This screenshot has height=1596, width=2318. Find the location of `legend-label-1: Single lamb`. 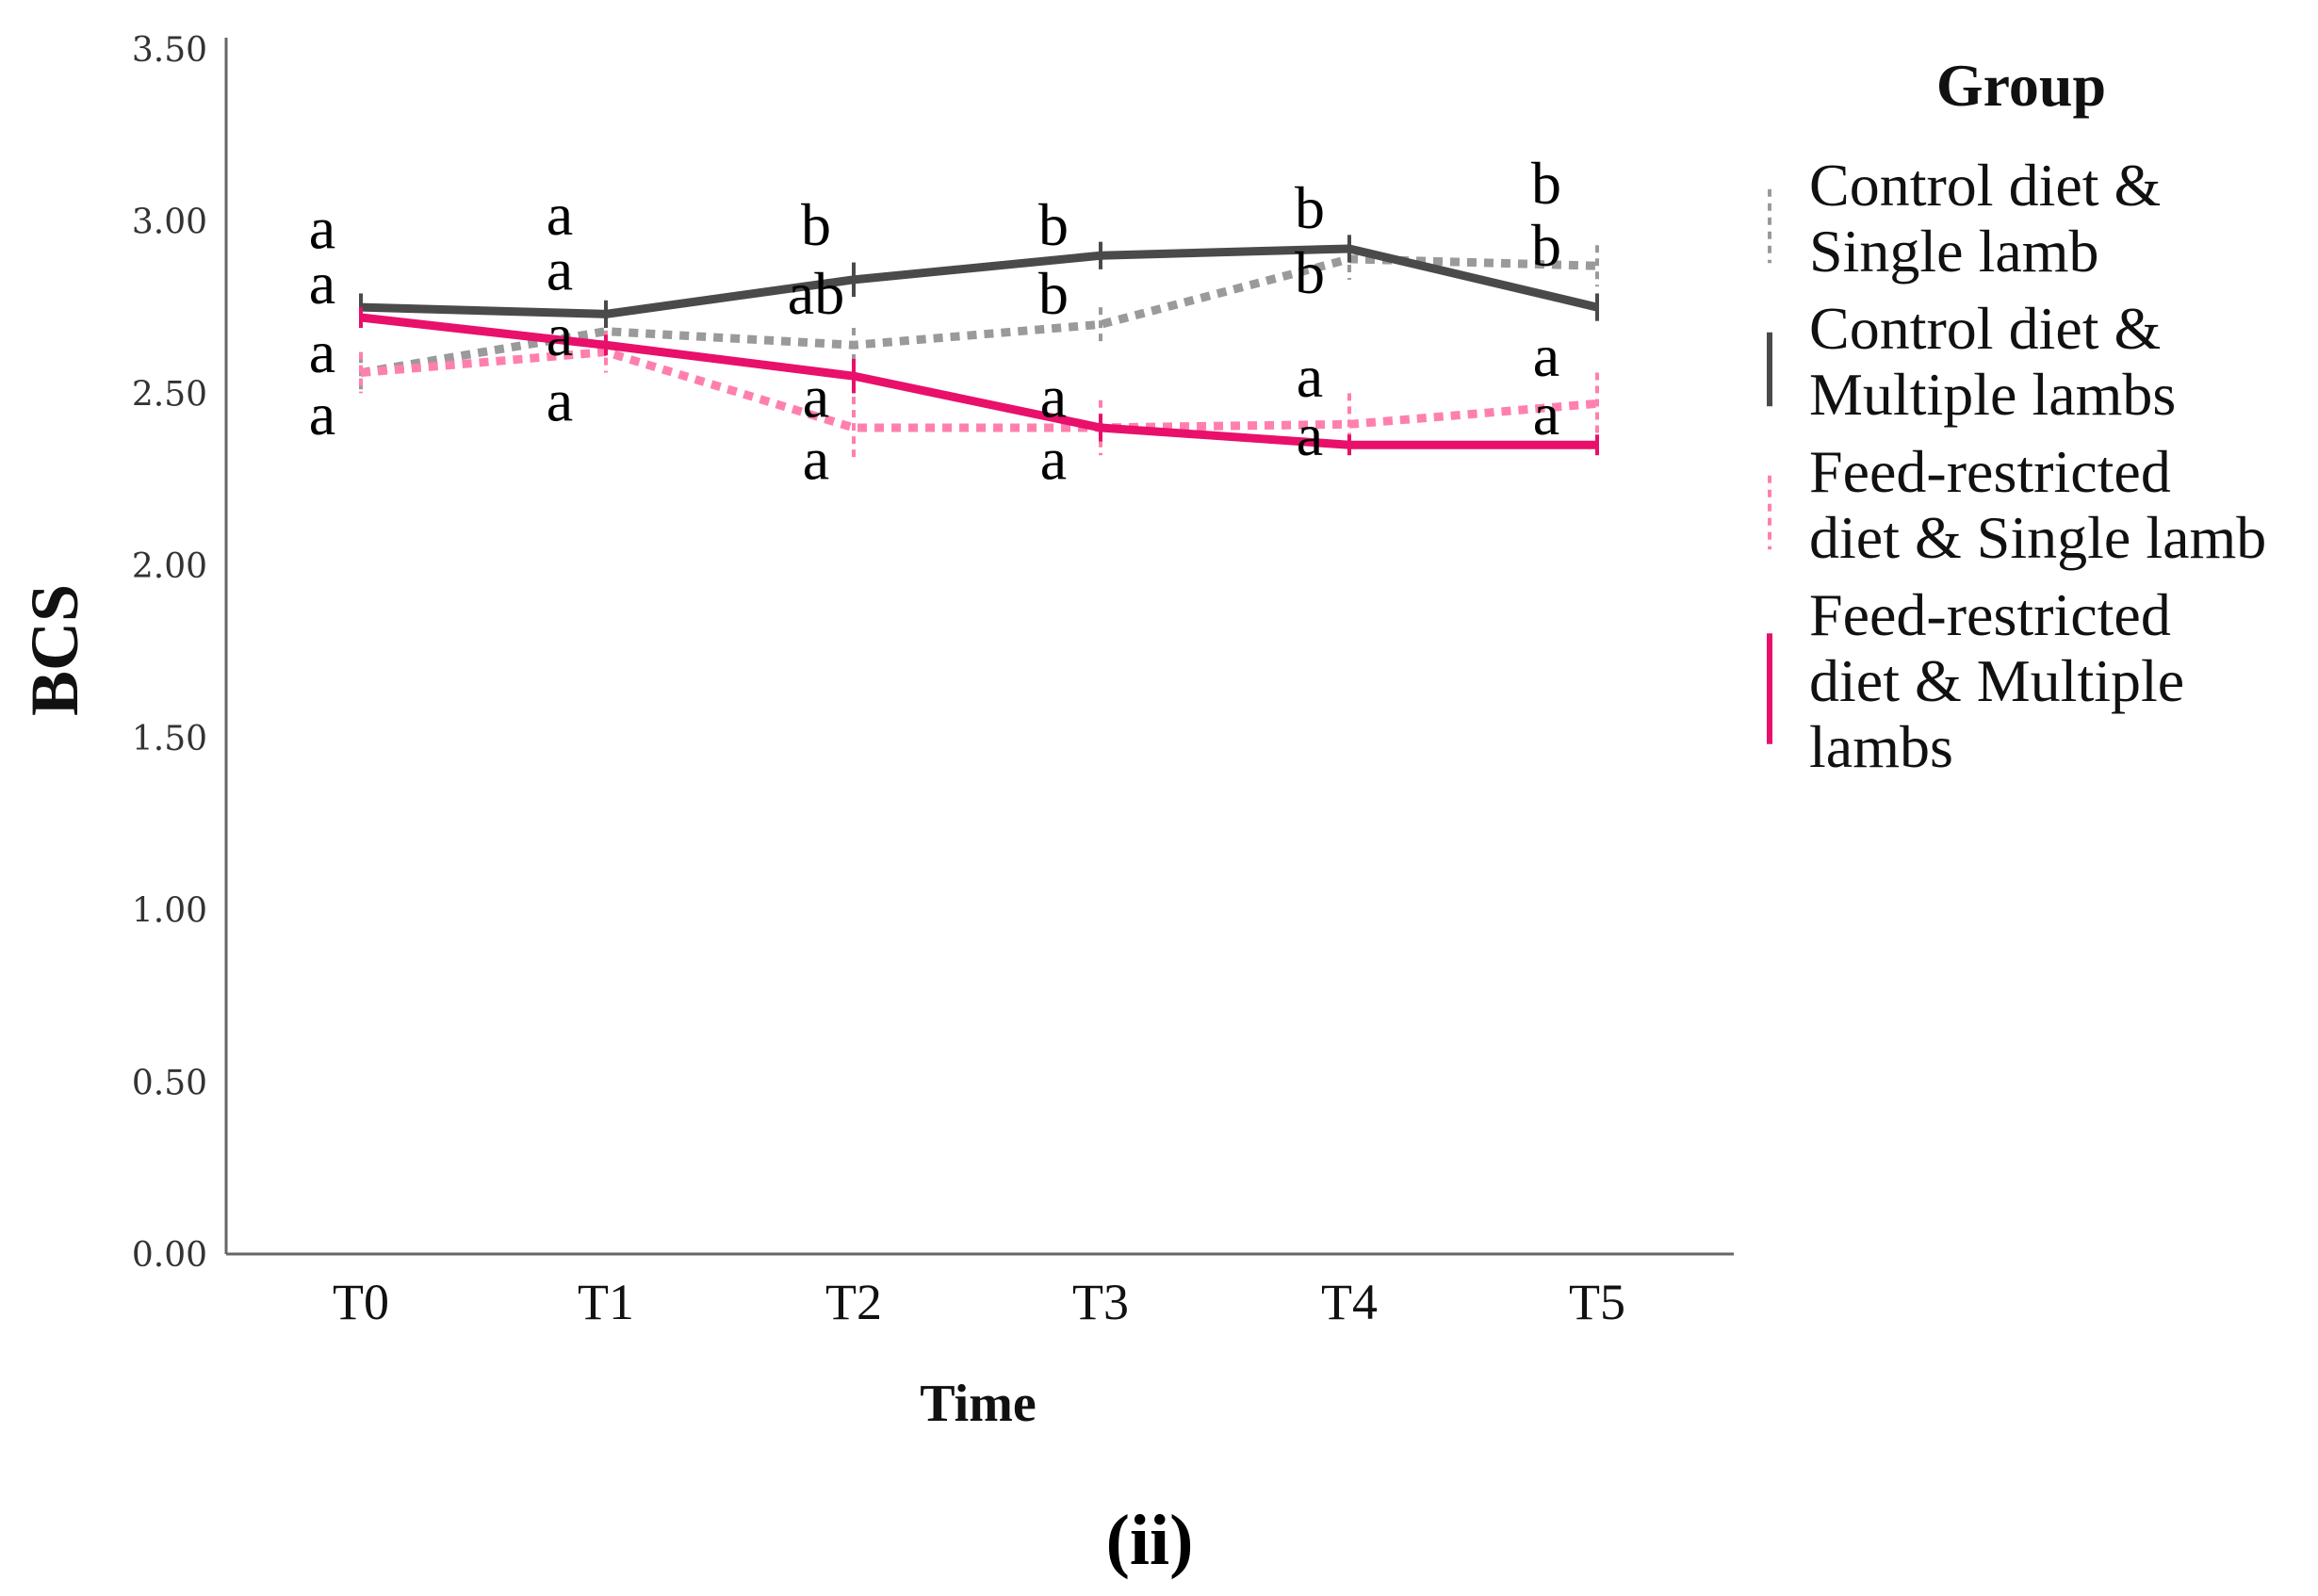

legend-label-1: Single lamb is located at coordinates (1954, 251).